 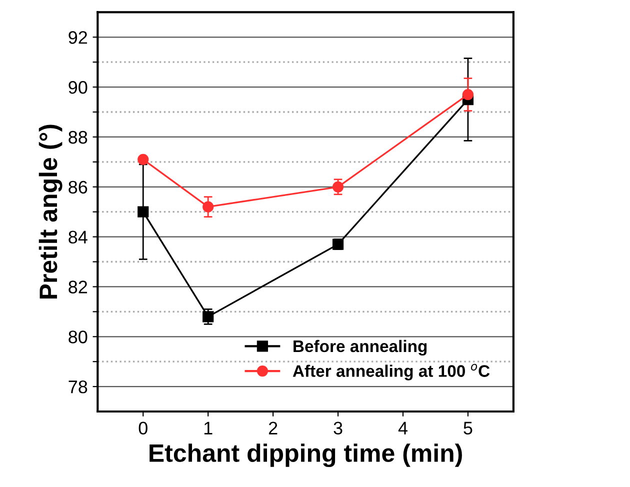 What do you see at coordinates (50, 211) in the screenshot?
I see `y-axis-title: Pretilt angle (°)` at bounding box center [50, 211].